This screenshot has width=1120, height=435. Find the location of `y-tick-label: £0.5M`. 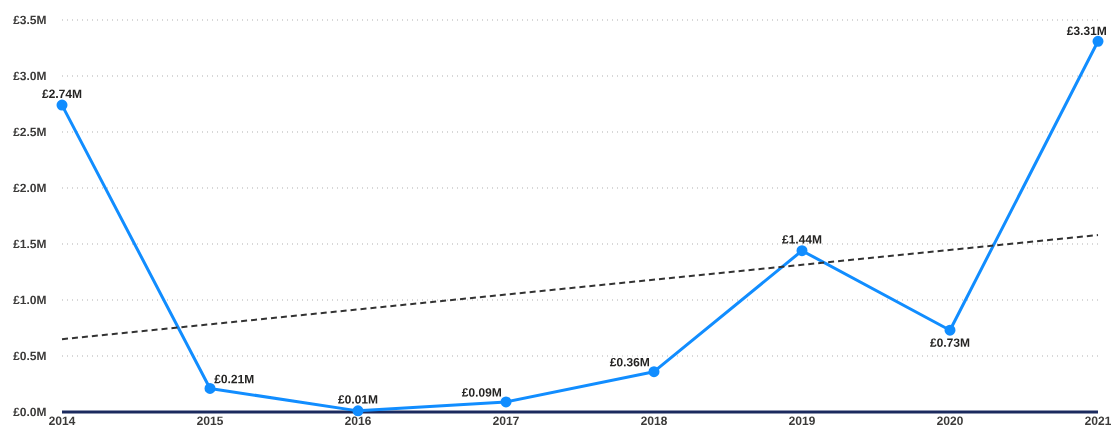

y-tick-label: £0.5M is located at coordinates (29, 356).